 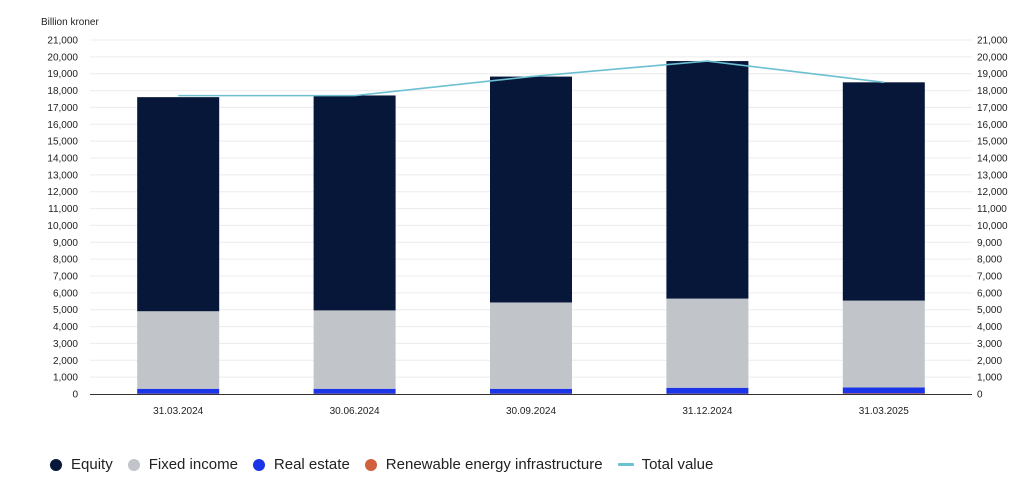 I want to click on y-tick-label-left: 6,000, so click(x=65, y=293).